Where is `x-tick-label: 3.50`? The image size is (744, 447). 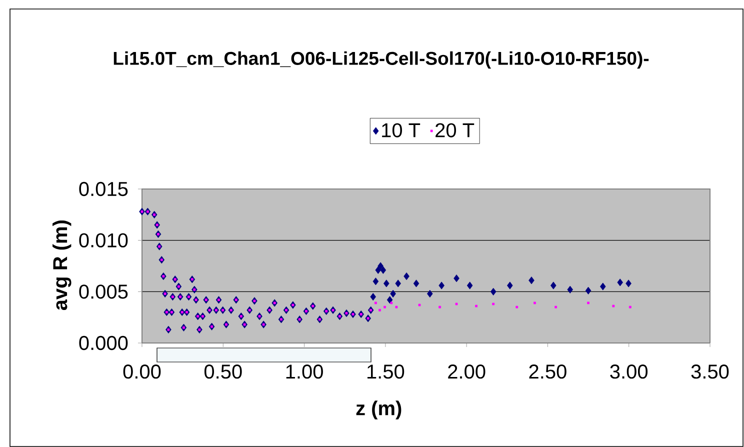
x-tick-label: 3.50 is located at coordinates (710, 371).